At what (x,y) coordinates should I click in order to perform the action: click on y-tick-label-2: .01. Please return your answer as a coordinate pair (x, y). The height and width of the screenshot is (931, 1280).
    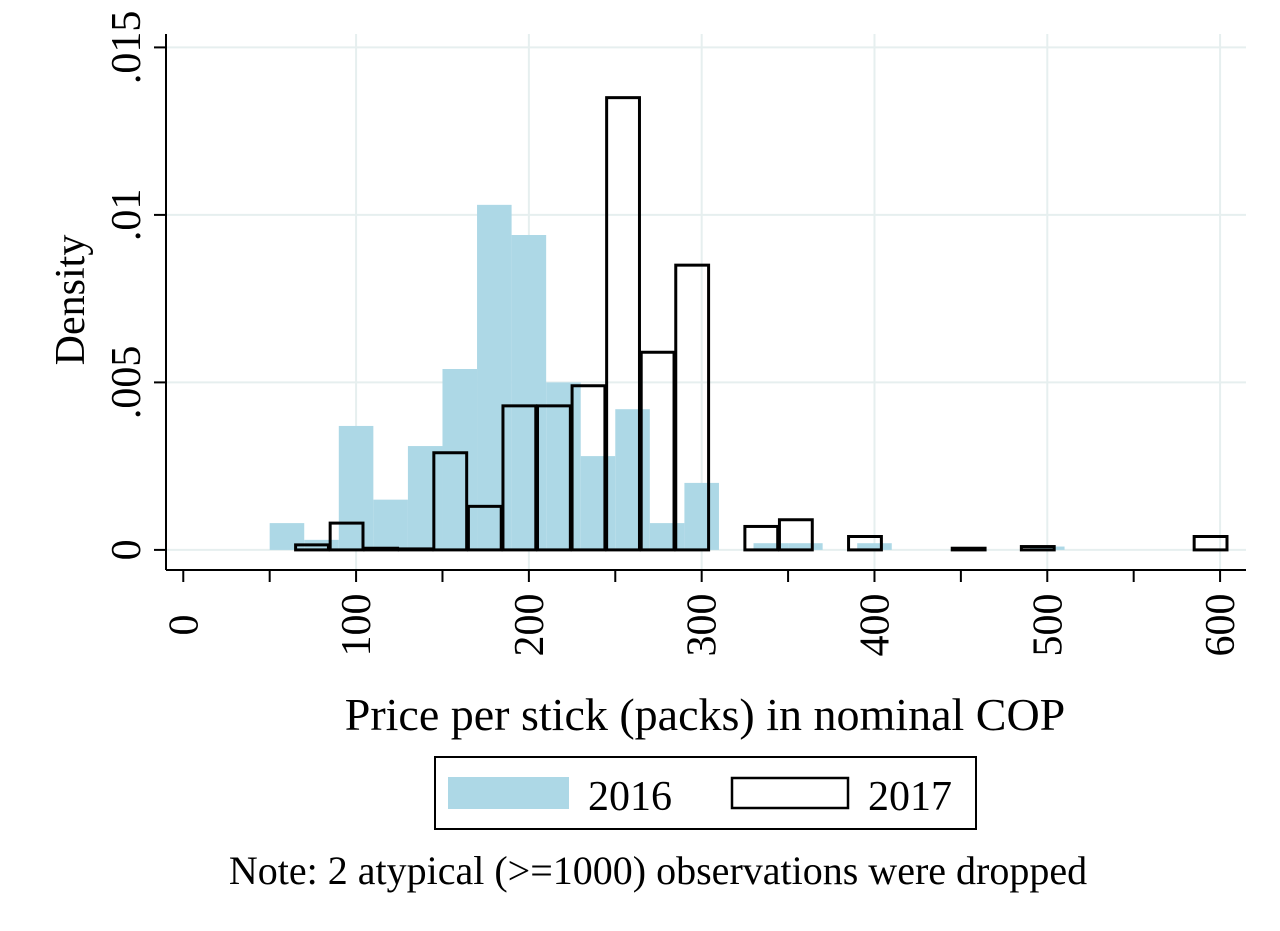
    Looking at the image, I should click on (127, 215).